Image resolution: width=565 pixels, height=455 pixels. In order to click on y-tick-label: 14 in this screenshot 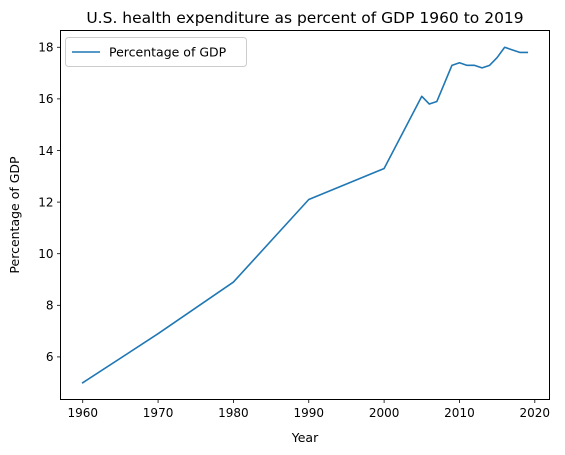, I will do `click(45, 151)`.